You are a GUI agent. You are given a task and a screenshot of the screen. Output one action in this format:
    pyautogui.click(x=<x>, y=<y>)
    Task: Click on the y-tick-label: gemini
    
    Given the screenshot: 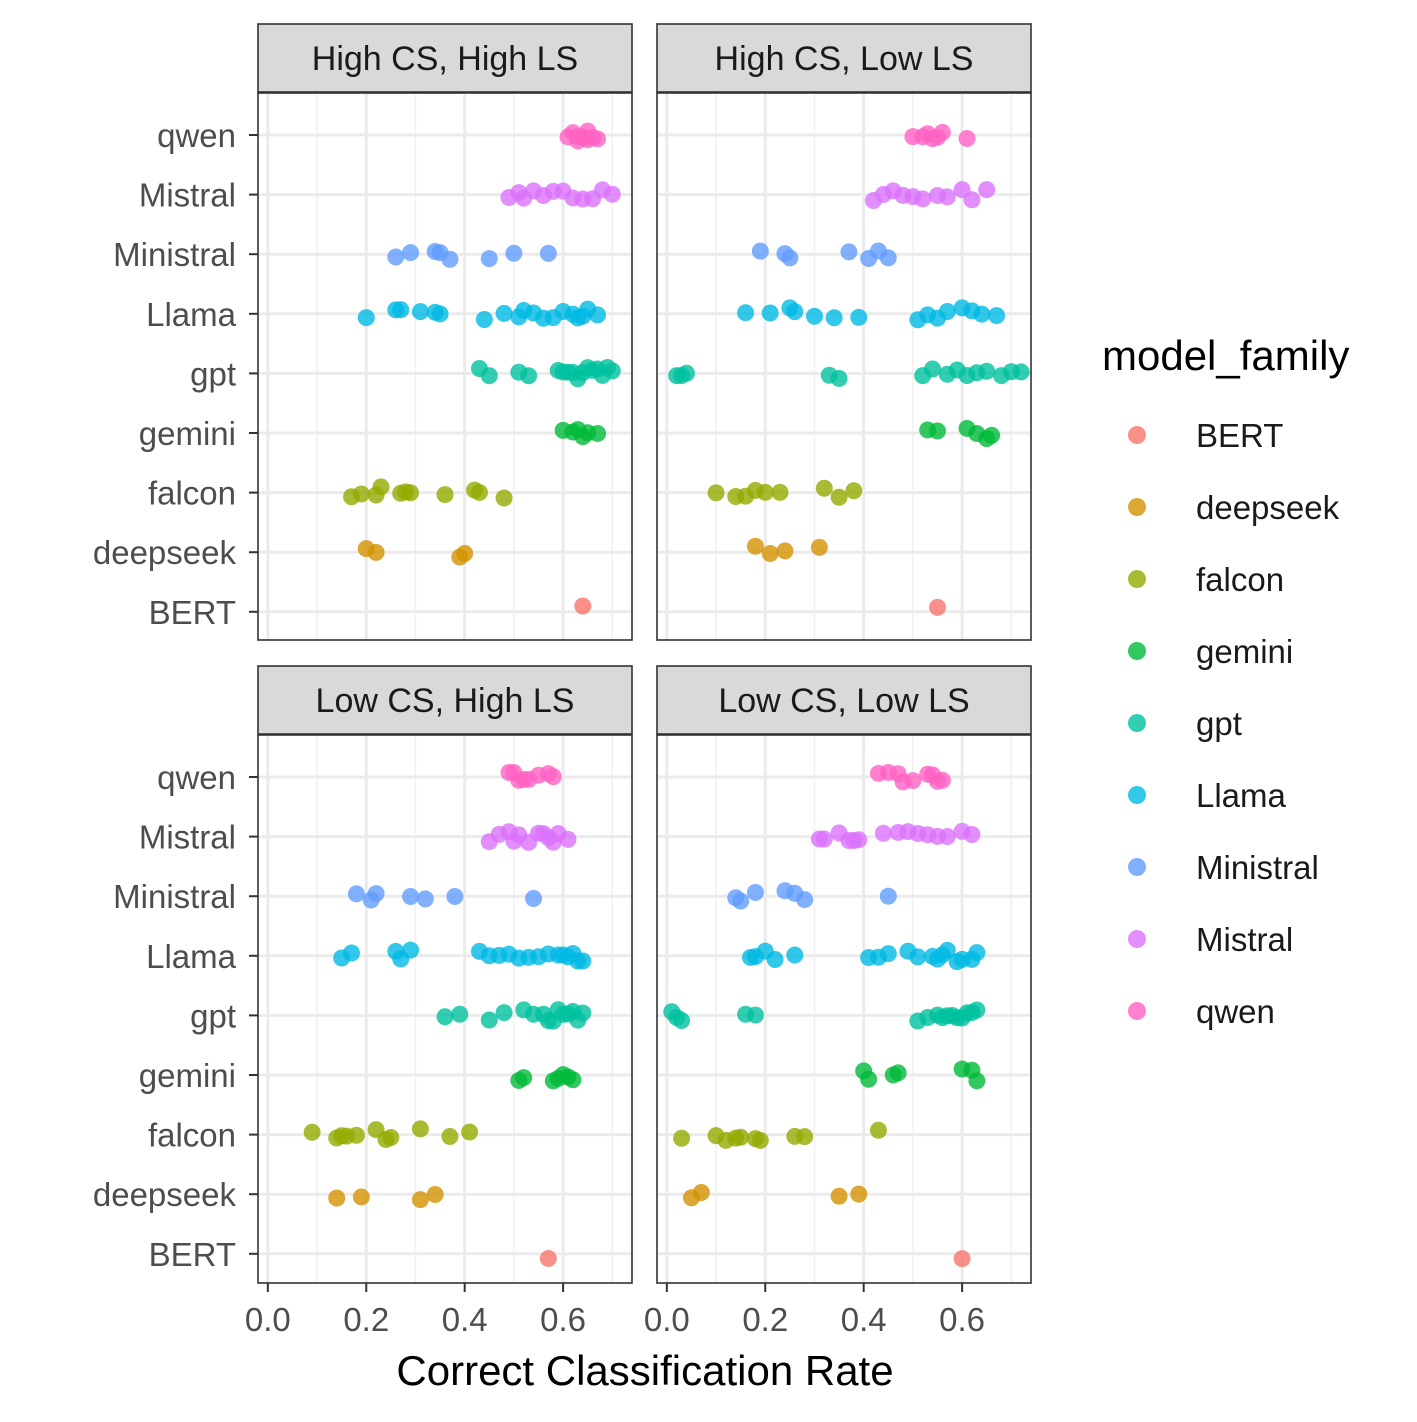 What is the action you would take?
    pyautogui.click(x=187, y=433)
    